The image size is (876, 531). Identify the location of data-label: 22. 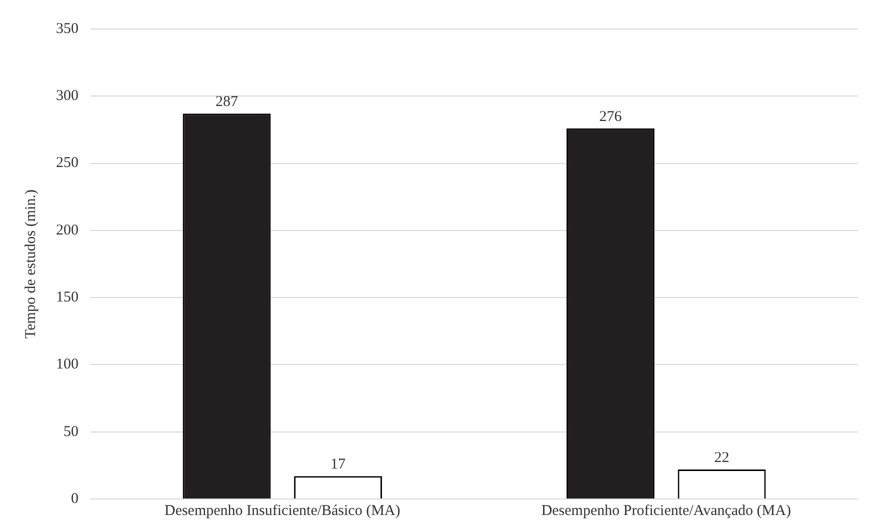
(722, 458).